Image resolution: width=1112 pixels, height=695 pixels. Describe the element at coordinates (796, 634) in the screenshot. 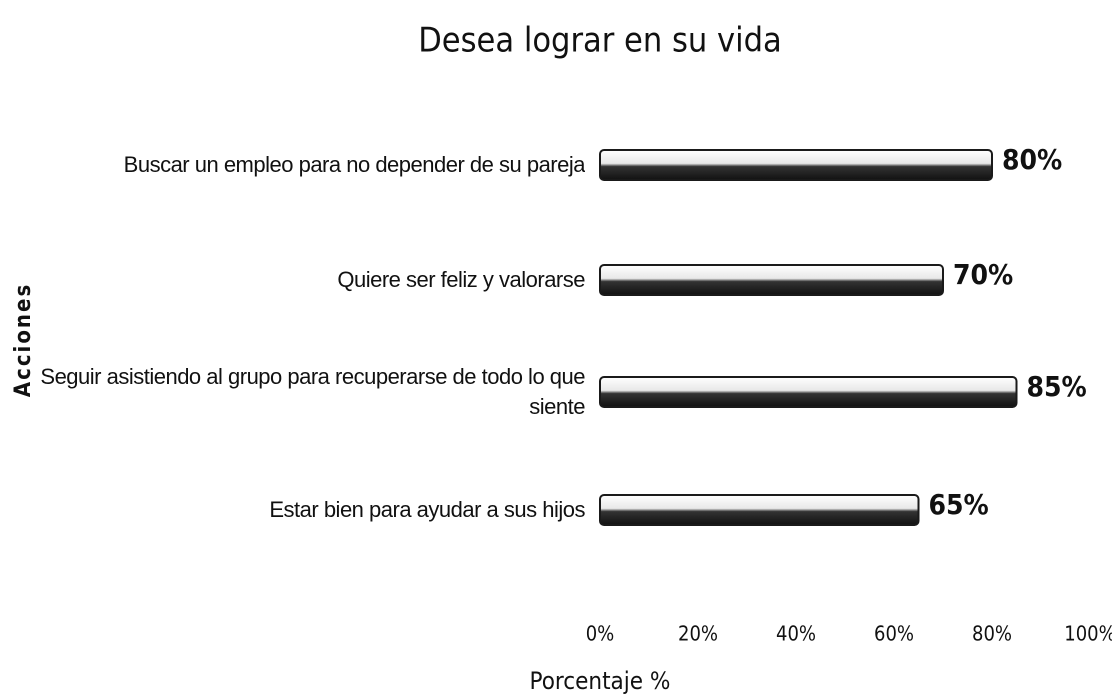

I see `x-tick-label: 40%` at that location.